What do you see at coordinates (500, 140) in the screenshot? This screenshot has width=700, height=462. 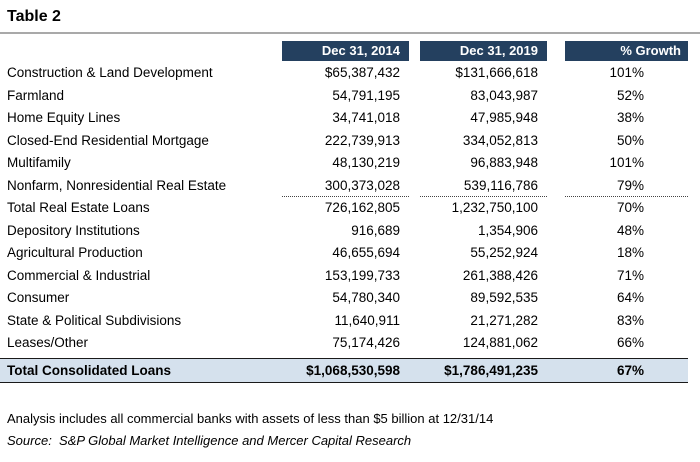 I see `value-2019: 334,052,813` at bounding box center [500, 140].